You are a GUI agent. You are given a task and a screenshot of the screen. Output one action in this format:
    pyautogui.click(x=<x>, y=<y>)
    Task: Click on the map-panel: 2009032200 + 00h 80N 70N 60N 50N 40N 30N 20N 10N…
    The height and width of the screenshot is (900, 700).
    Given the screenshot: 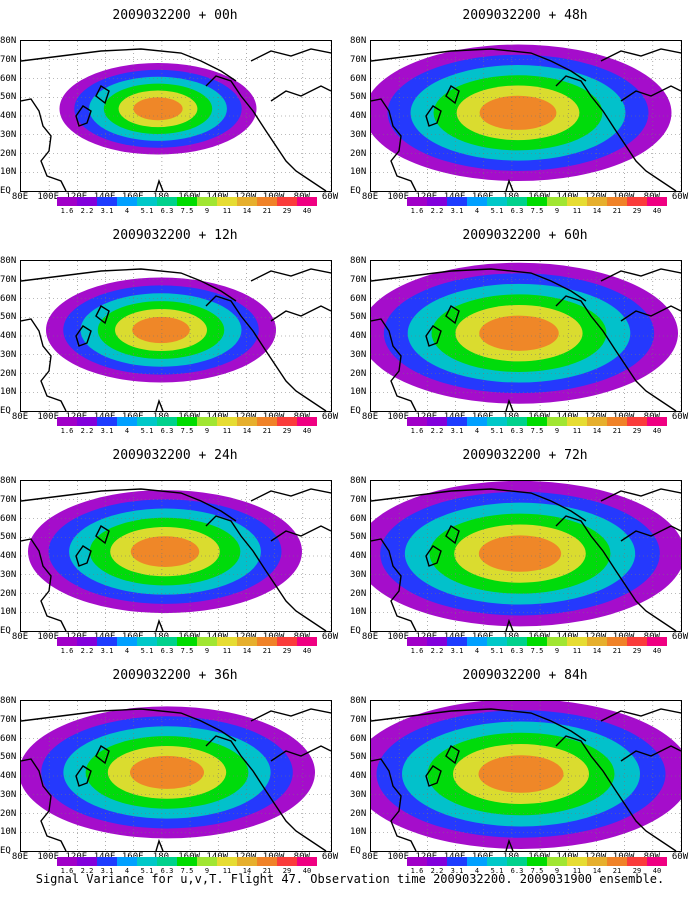 What is the action you would take?
    pyautogui.click(x=175, y=110)
    